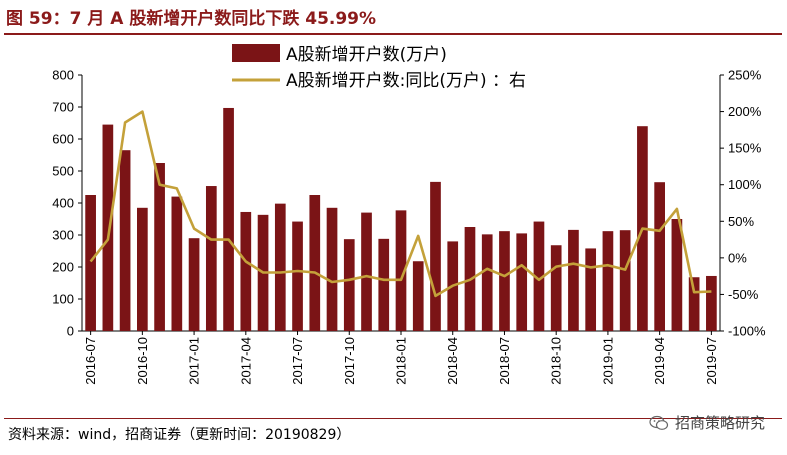  Describe the element at coordinates (63, 235) in the screenshot. I see `left-tick-label: 300` at that location.